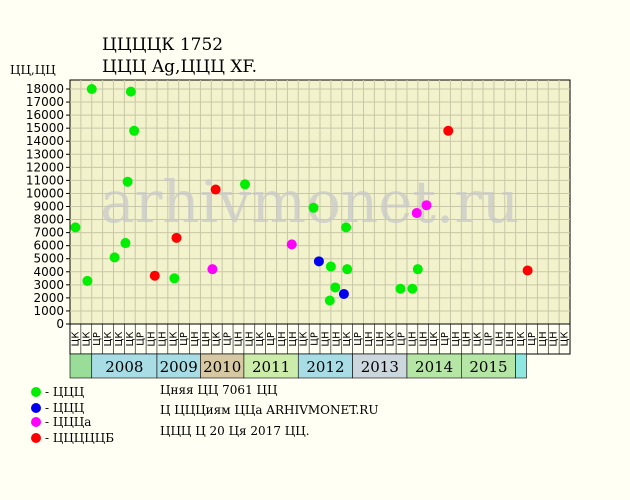 The height and width of the screenshot is (500, 630). Describe the element at coordinates (488, 367) in the screenshot. I see `year-label: 2015` at that location.